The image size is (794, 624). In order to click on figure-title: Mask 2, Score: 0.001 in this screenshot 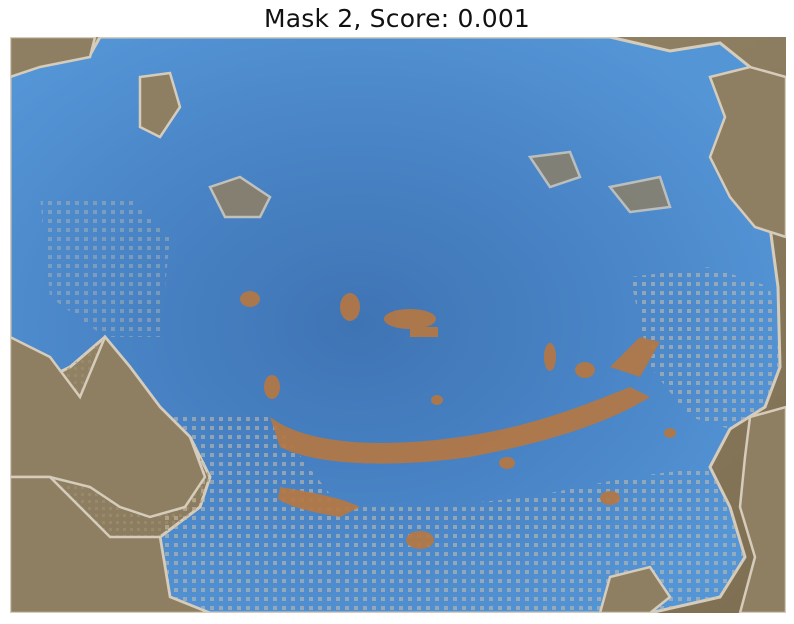, I will do `click(397, 18)`.